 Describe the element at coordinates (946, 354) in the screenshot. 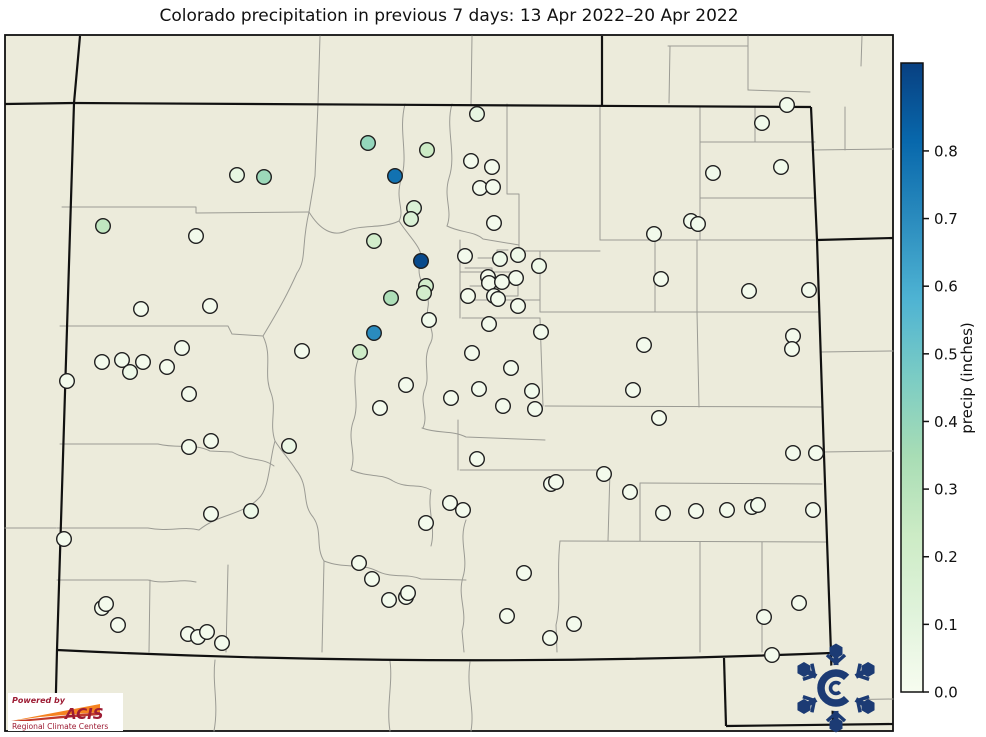

I see `colorbar-tick-label: 0.5` at that location.